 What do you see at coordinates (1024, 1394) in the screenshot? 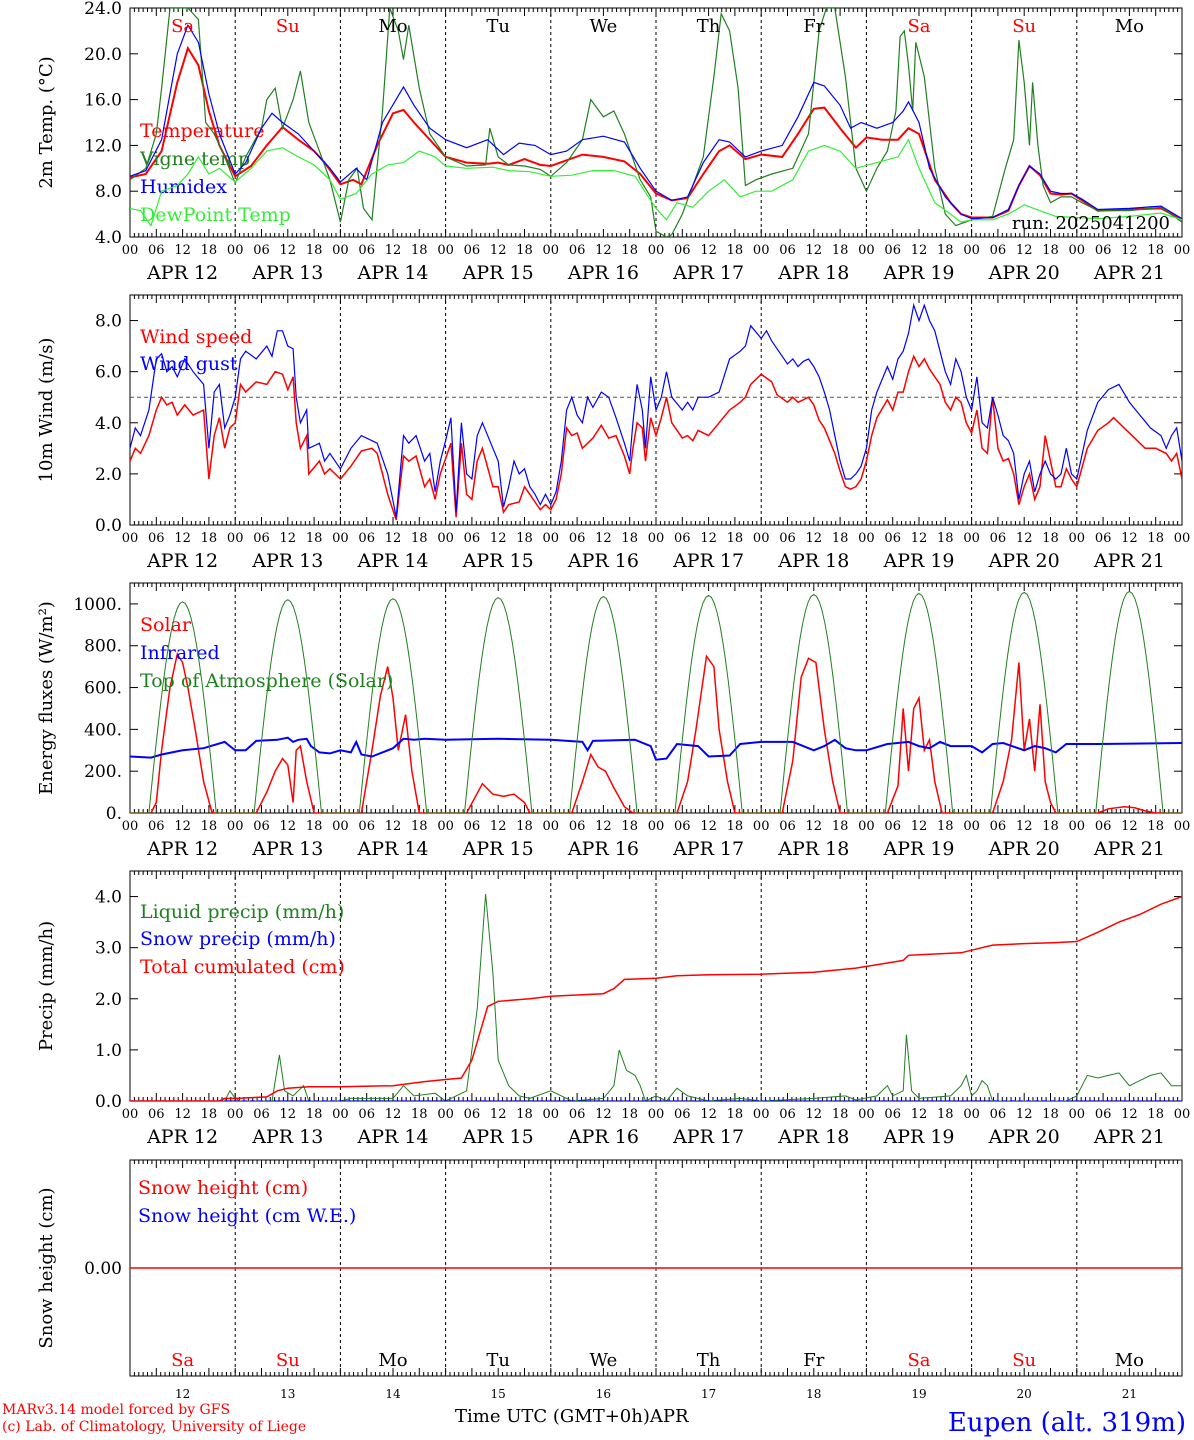
I see `day-number-label: 20` at bounding box center [1024, 1394].